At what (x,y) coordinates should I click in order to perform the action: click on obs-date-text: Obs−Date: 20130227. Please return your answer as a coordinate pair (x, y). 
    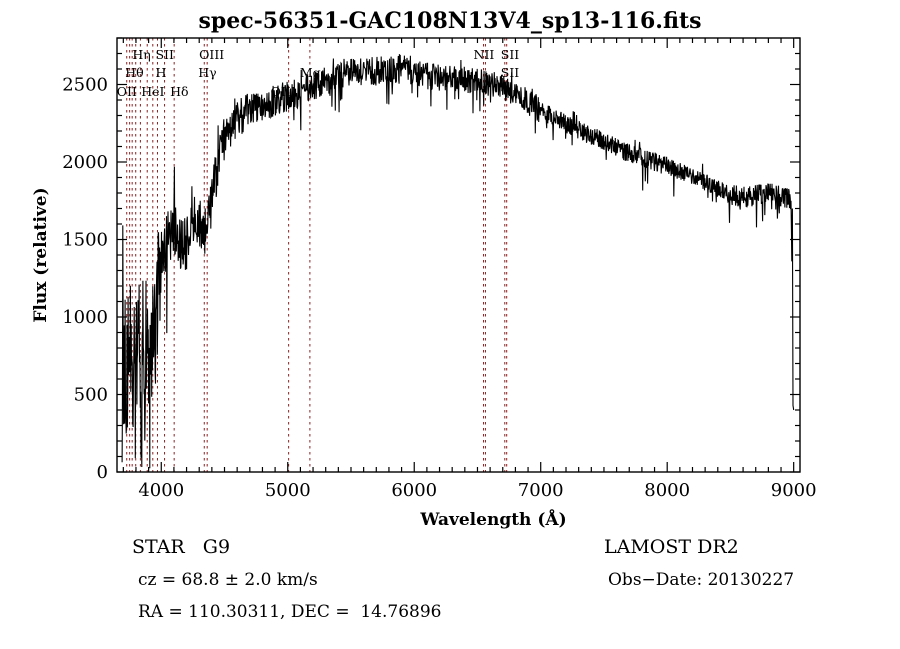
    Looking at the image, I should click on (701, 580).